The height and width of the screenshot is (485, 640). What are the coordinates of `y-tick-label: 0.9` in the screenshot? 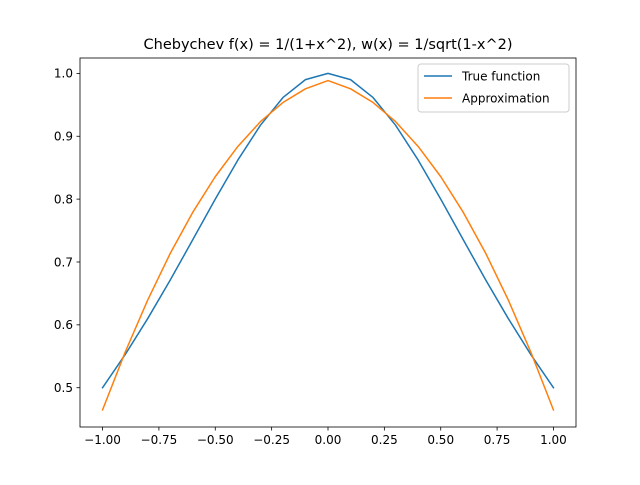 It's located at (63, 137).